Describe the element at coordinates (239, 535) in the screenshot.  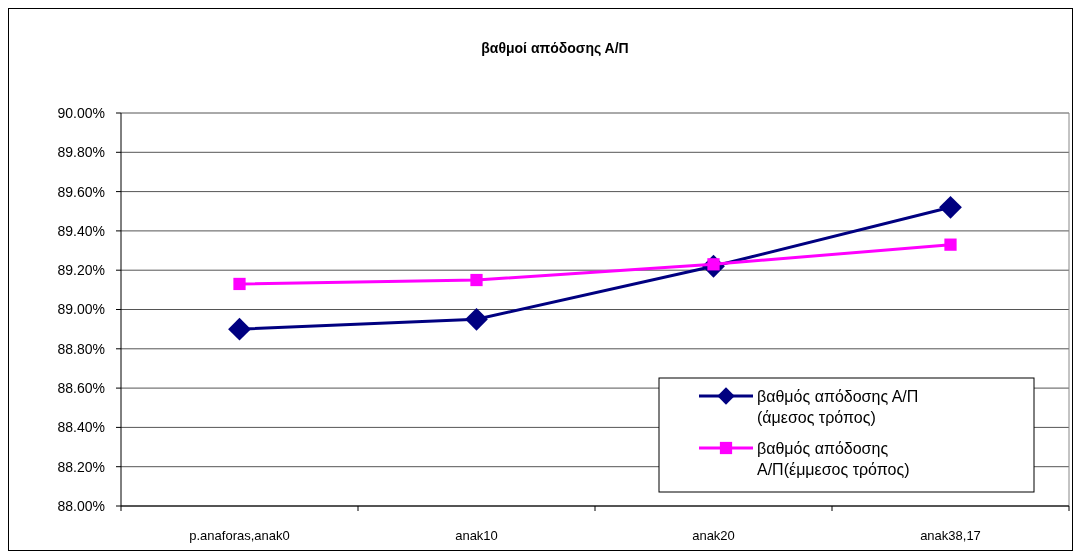
I see `x-tick-label: p.anaforas,anak0` at that location.